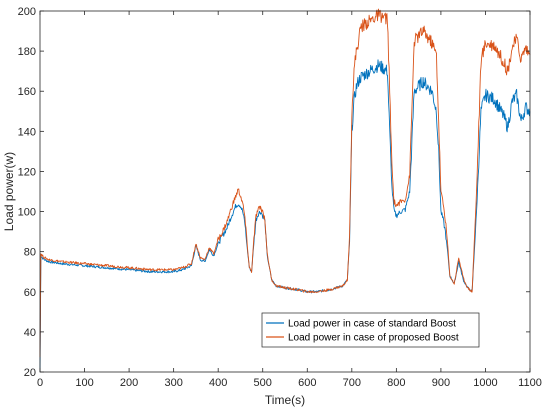  I want to click on y-tick-label: 60, so click(30, 293).